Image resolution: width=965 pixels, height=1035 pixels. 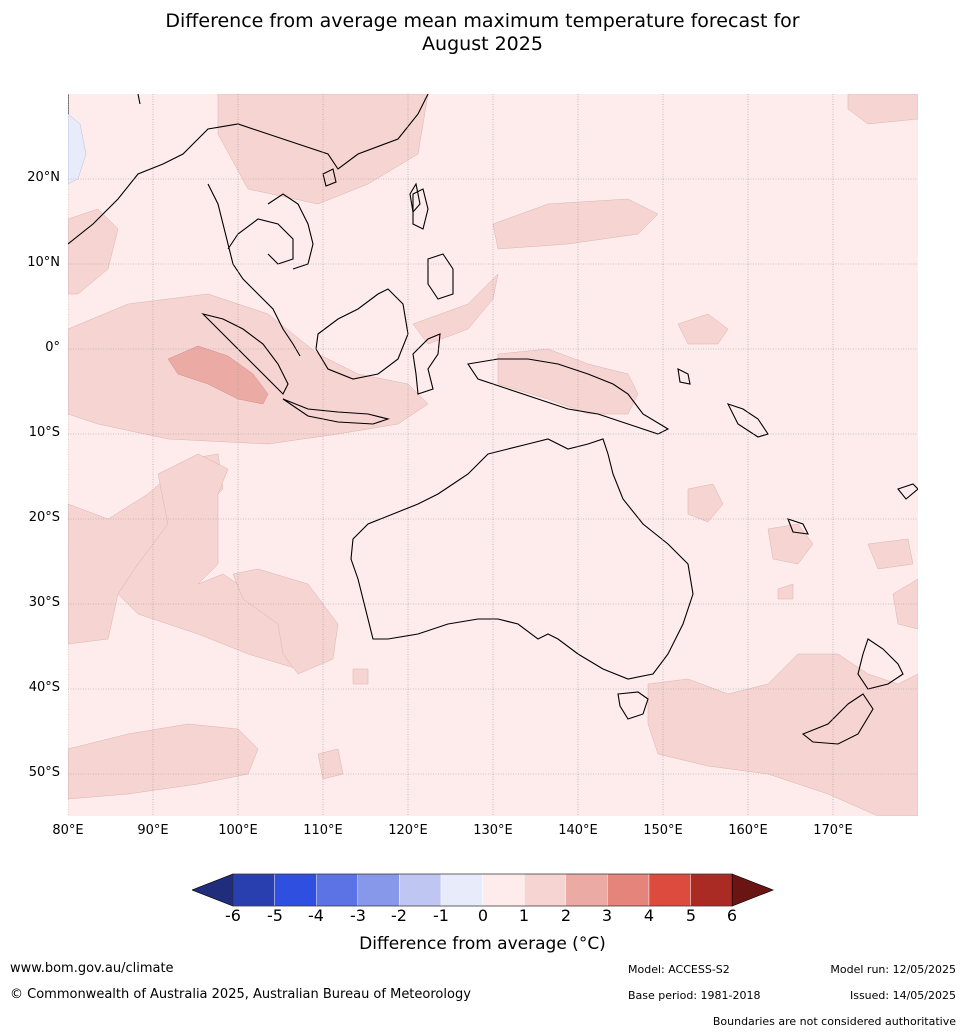 I want to click on title-line-2: August 2025, so click(x=482, y=44).